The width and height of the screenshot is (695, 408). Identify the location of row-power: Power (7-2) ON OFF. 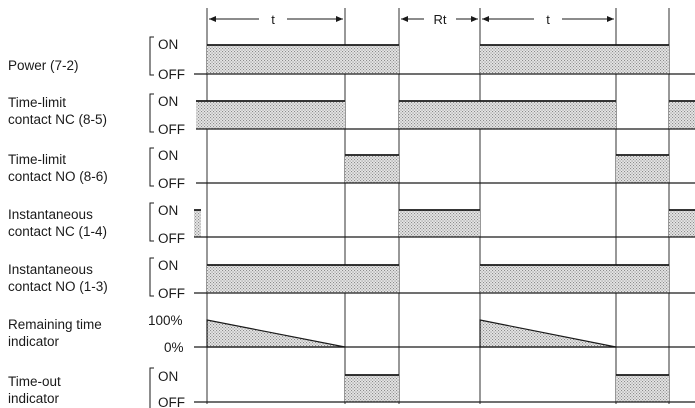
(351, 59).